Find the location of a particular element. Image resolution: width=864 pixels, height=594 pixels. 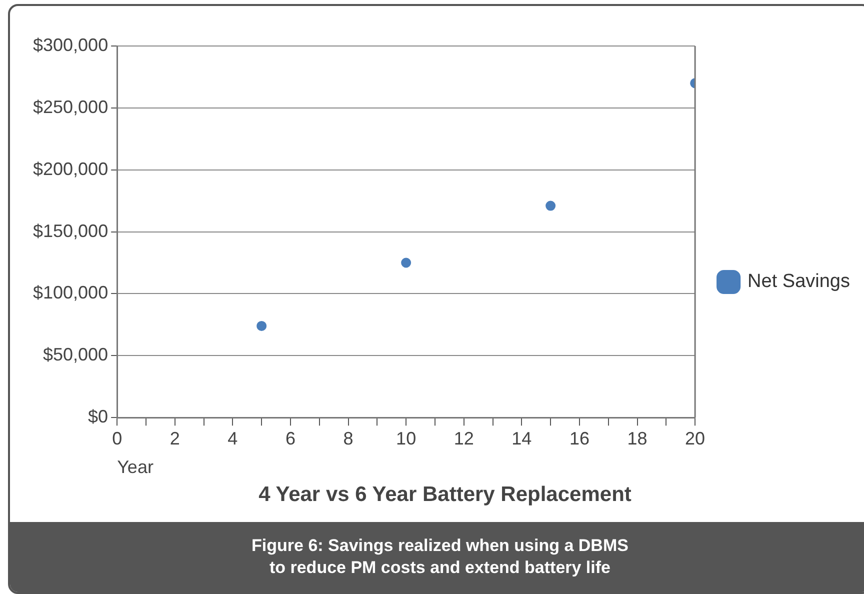

y-tick-label: $50,000 is located at coordinates (75, 354).